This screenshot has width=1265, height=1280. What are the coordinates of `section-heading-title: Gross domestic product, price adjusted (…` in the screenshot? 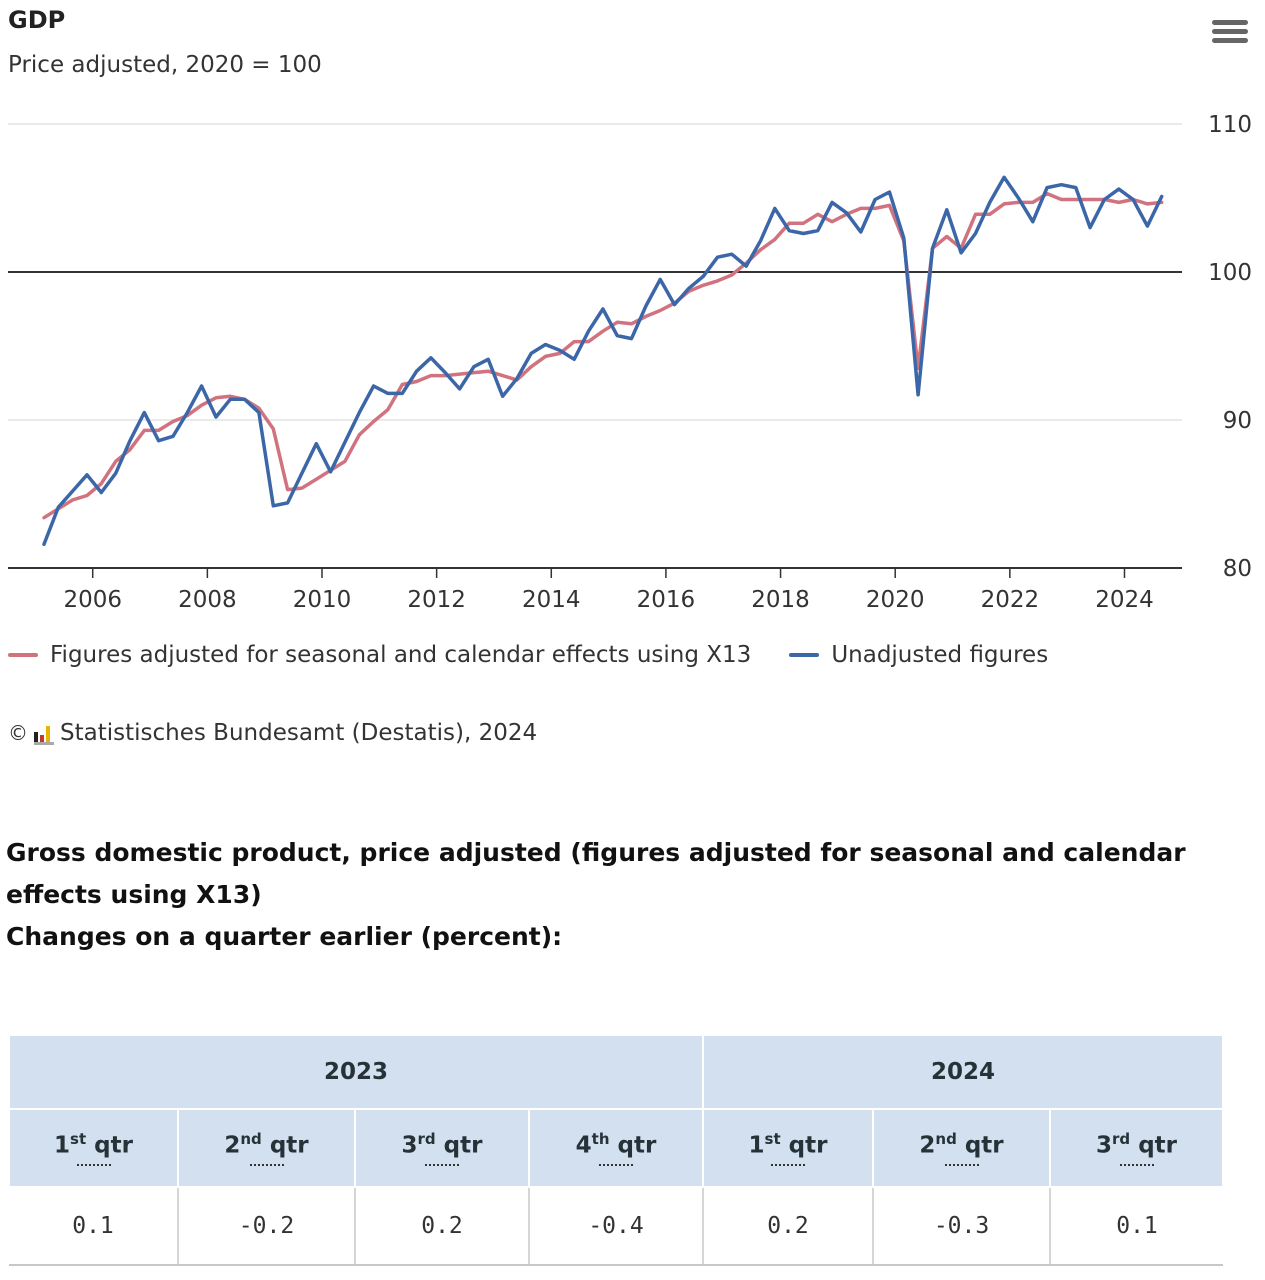 It's located at (596, 873).